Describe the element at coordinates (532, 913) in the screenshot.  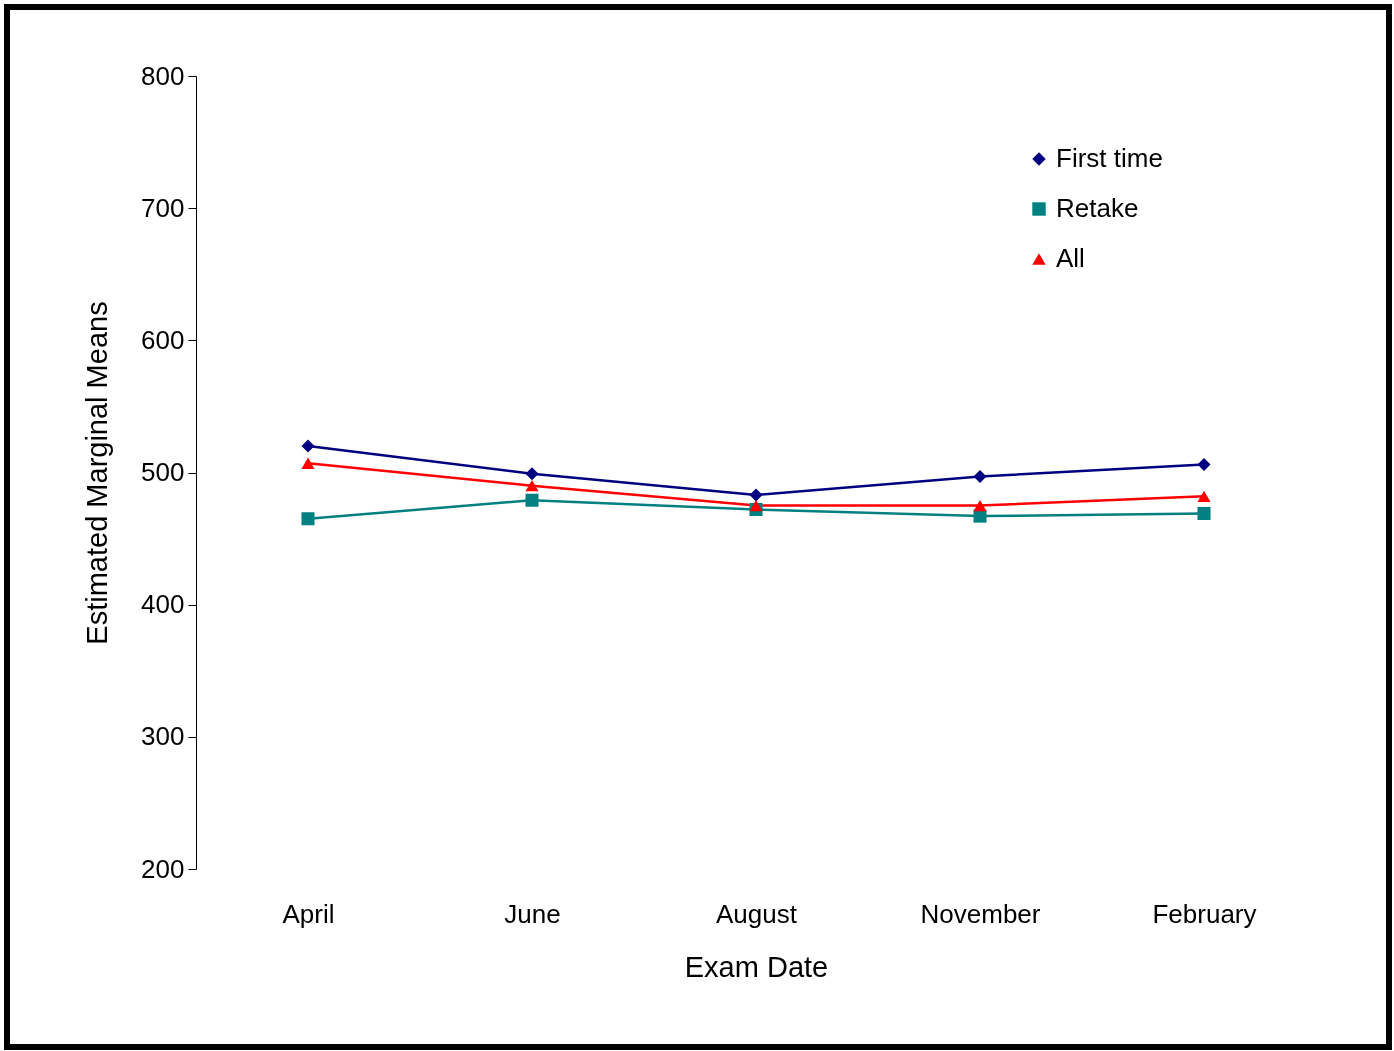
I see `x-tick-label: June` at that location.